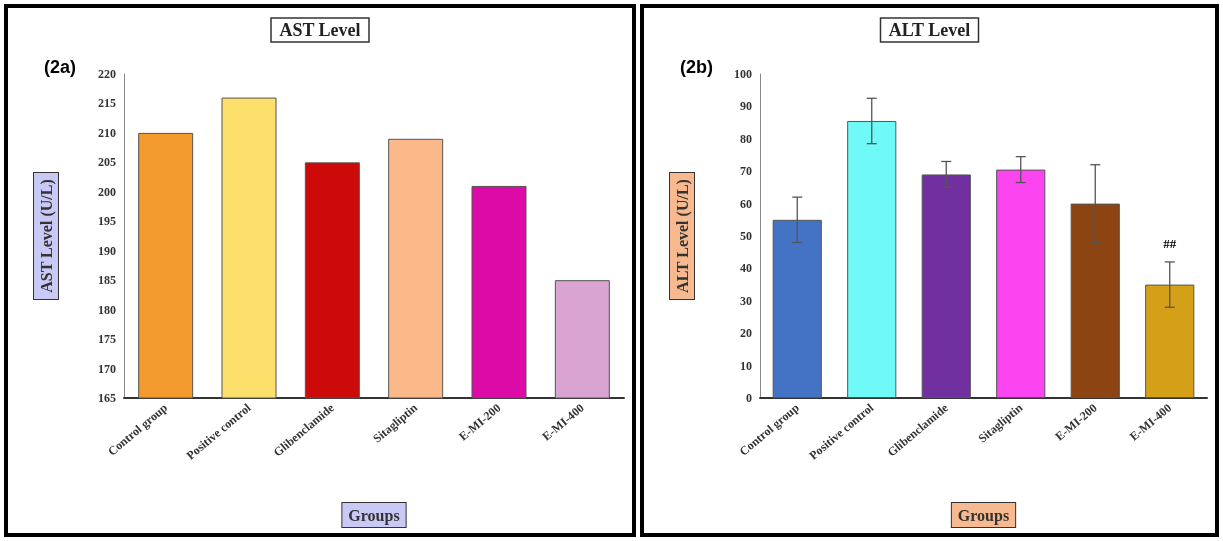 This screenshot has height=541, width=1223. What do you see at coordinates (107, 221) in the screenshot?
I see `y-tick-label: 195` at bounding box center [107, 221].